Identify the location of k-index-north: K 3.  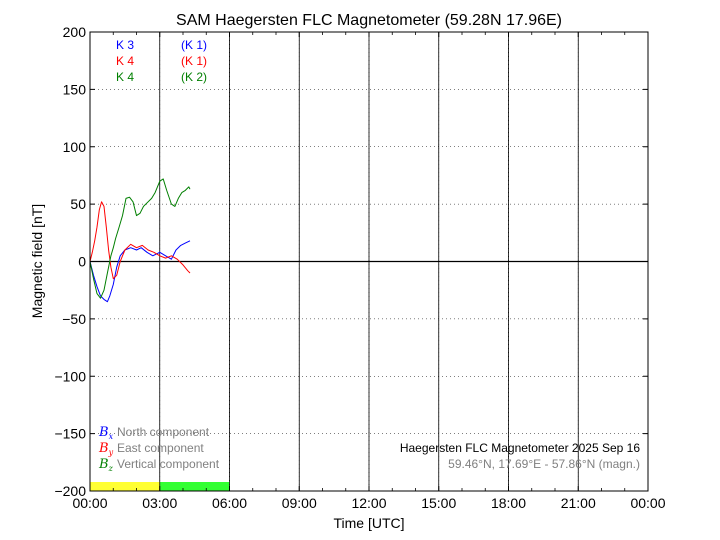
(125, 45).